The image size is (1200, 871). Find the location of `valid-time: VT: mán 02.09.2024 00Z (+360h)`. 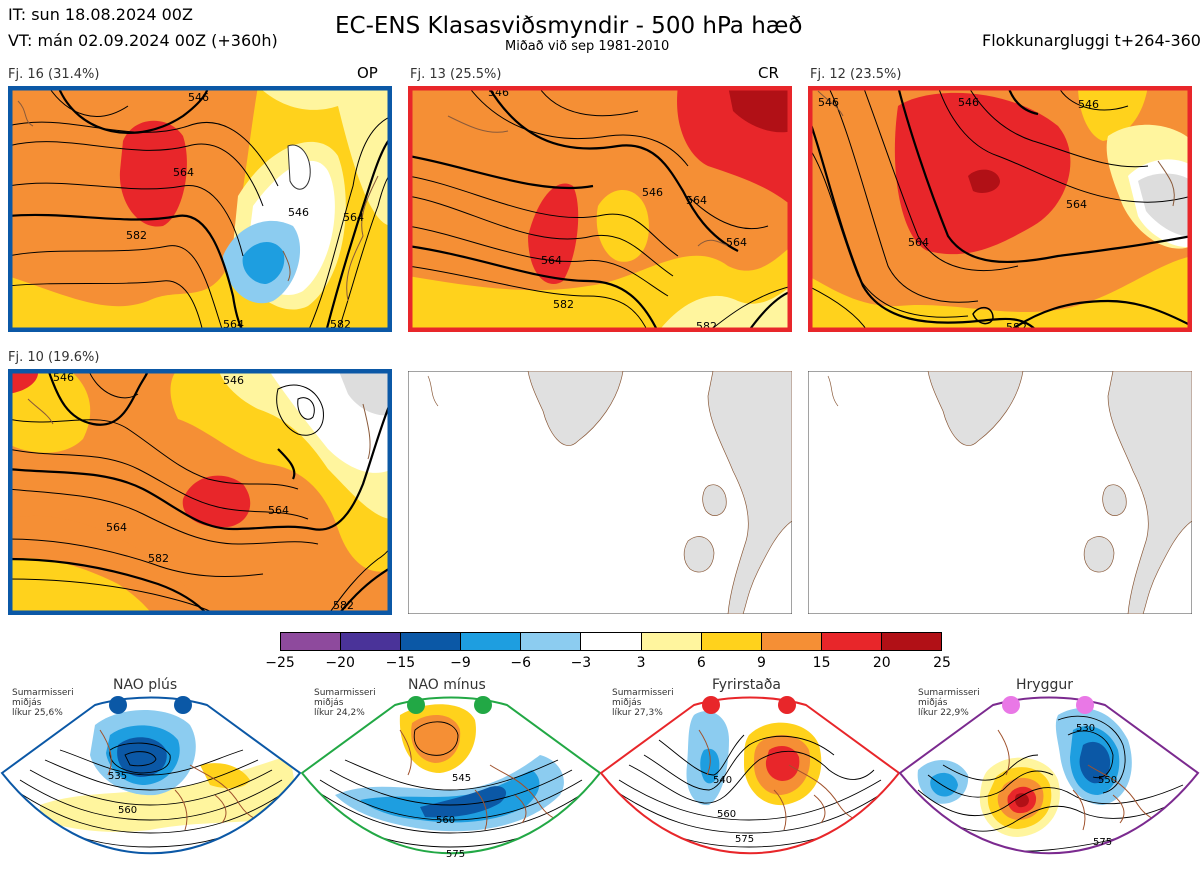

valid-time: VT: mán 02.09.2024 00Z (+360h) is located at coordinates (143, 40).